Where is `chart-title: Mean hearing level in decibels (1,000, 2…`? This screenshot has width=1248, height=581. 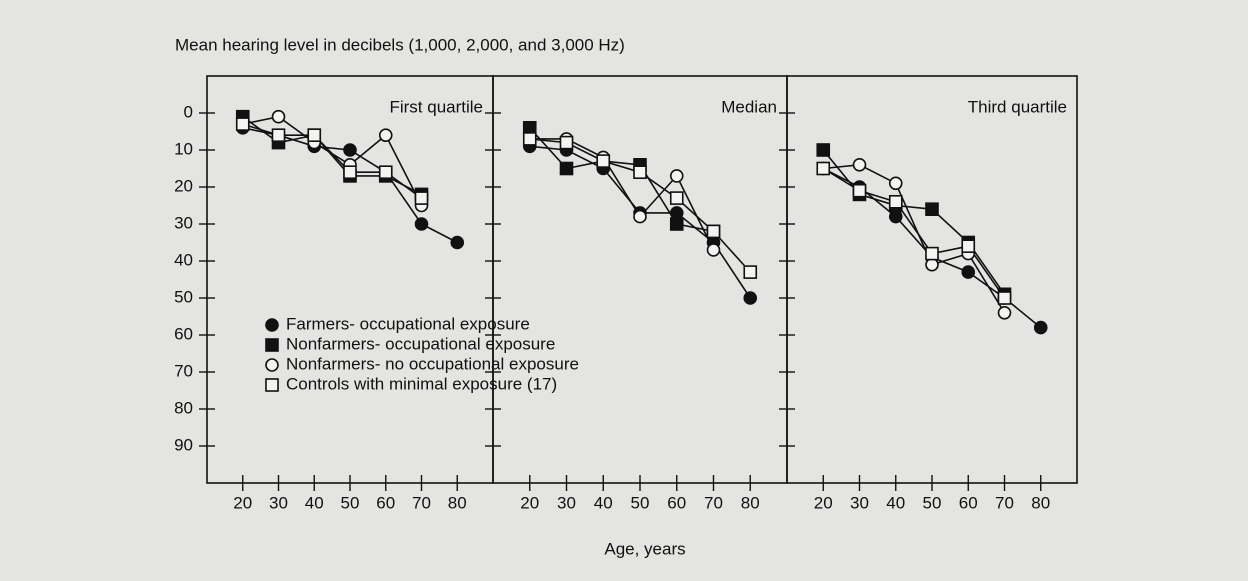 chart-title: Mean hearing level in decibels (1,000, 2… is located at coordinates (400, 44).